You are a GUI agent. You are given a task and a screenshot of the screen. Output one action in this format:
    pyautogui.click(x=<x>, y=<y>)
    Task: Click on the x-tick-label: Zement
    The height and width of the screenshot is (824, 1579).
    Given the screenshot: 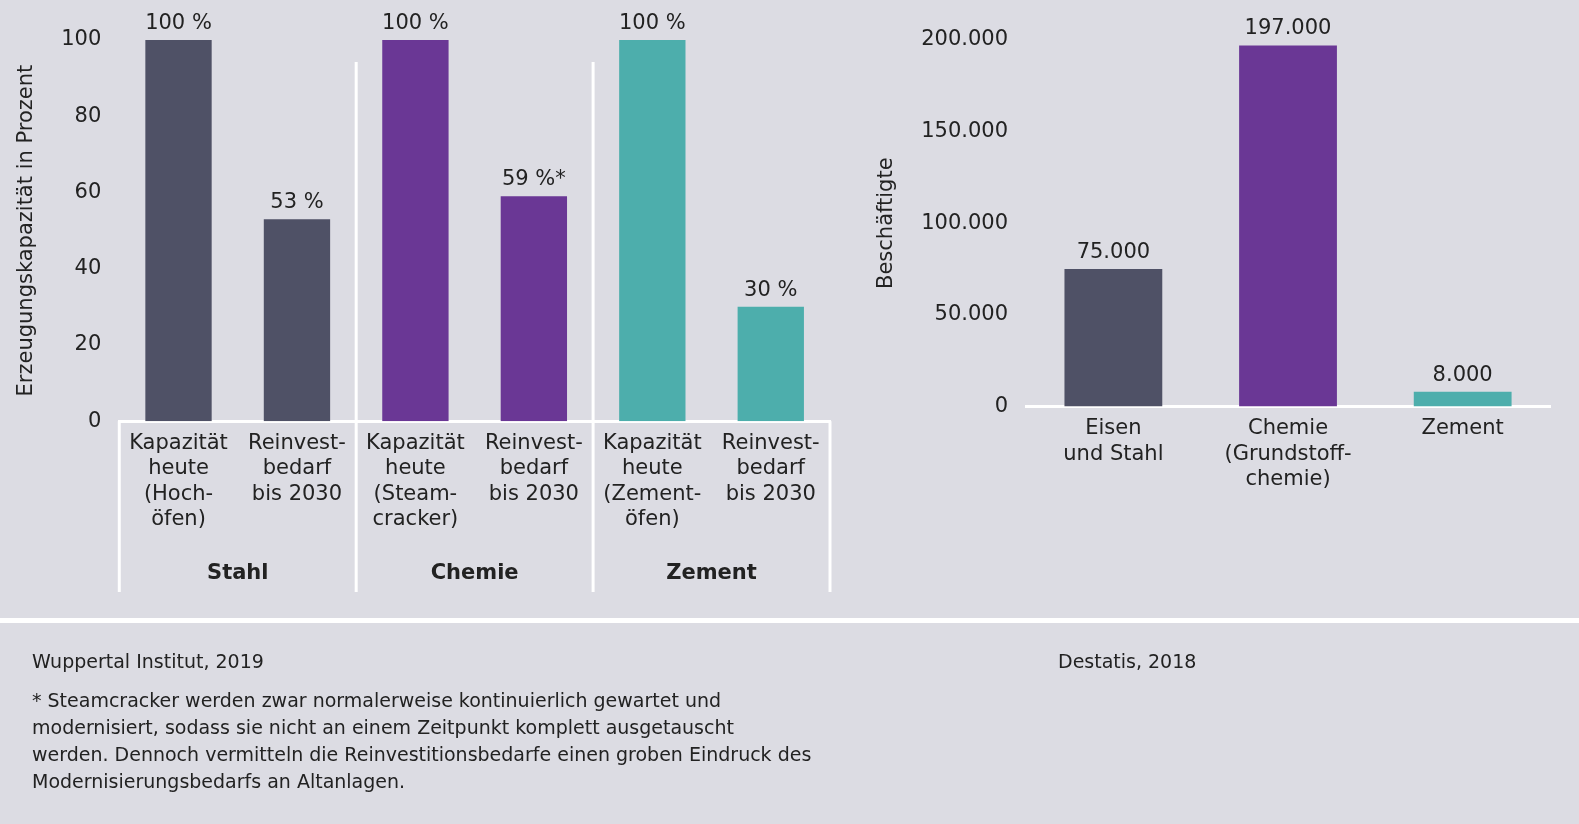 What is the action you would take?
    pyautogui.click(x=1462, y=427)
    